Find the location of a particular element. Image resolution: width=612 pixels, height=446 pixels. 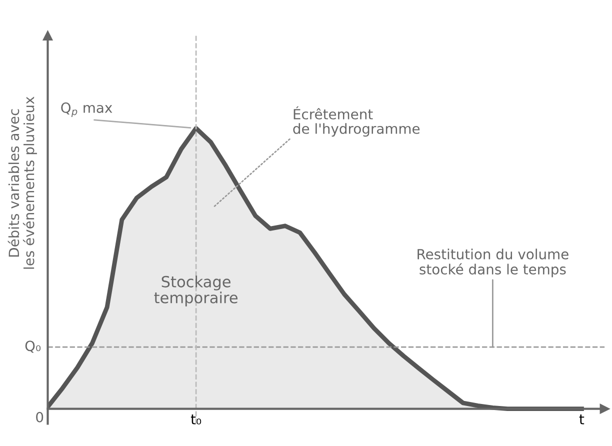

annotation: Restitution du volume stocké dans le temps is located at coordinates (493, 263).